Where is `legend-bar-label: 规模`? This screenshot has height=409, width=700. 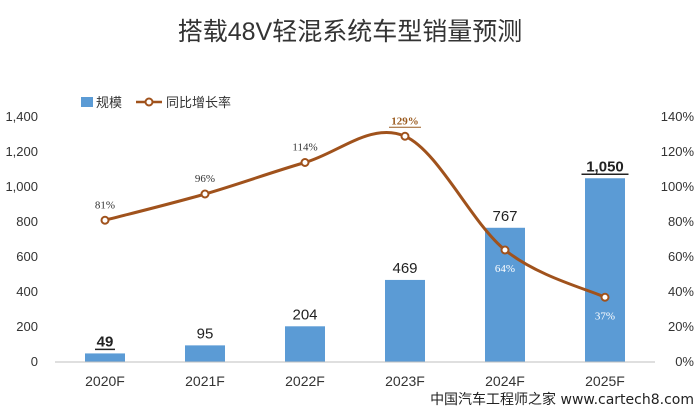
legend-bar-label: 规模 is located at coordinates (109, 102).